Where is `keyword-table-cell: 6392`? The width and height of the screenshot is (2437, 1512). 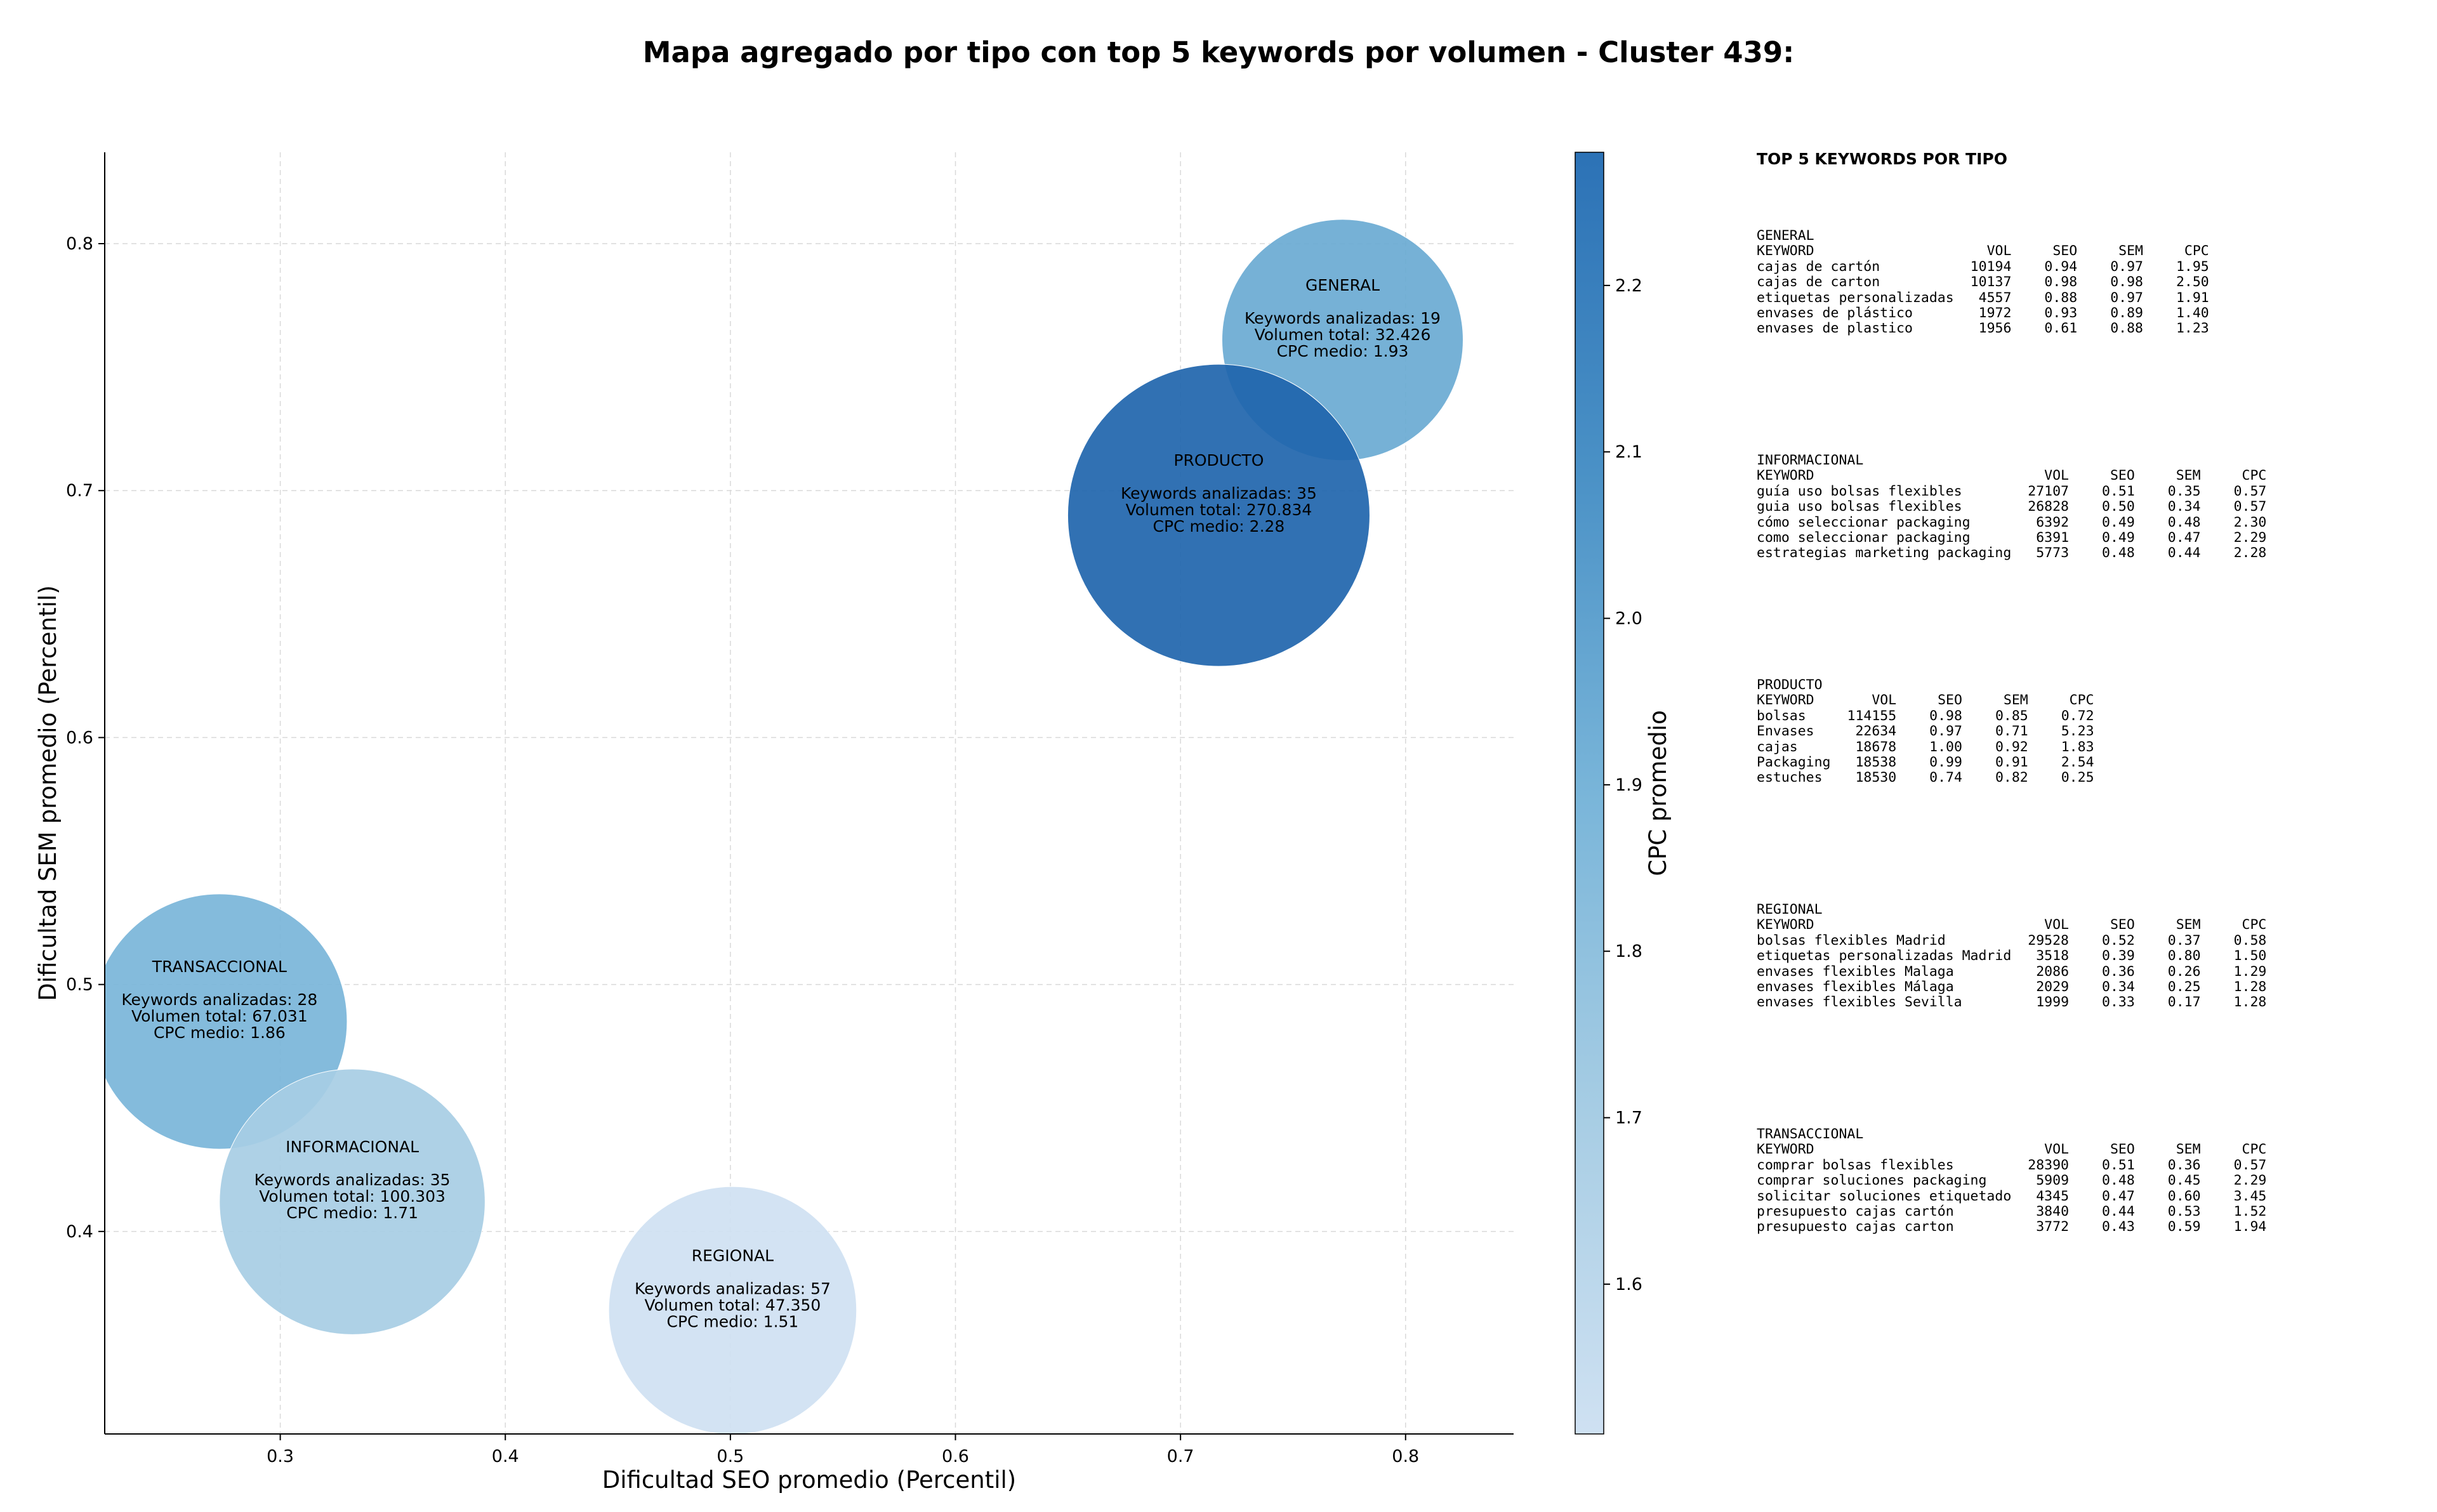 keyword-table-cell: 6392 is located at coordinates (2053, 522).